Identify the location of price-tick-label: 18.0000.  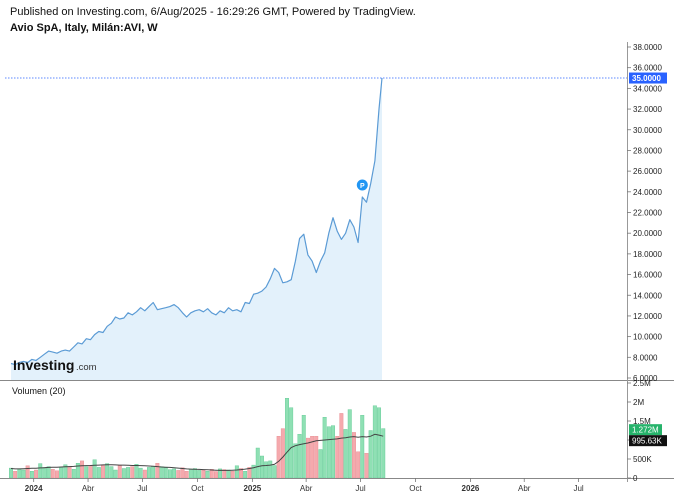
(647, 254).